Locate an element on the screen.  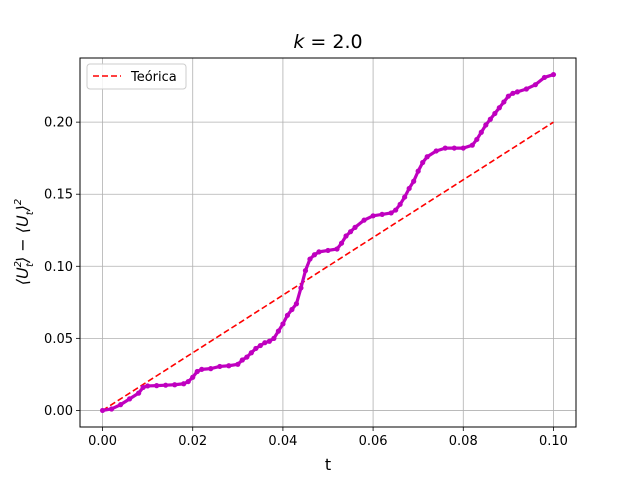
x-axis-label: t is located at coordinates (328, 464).